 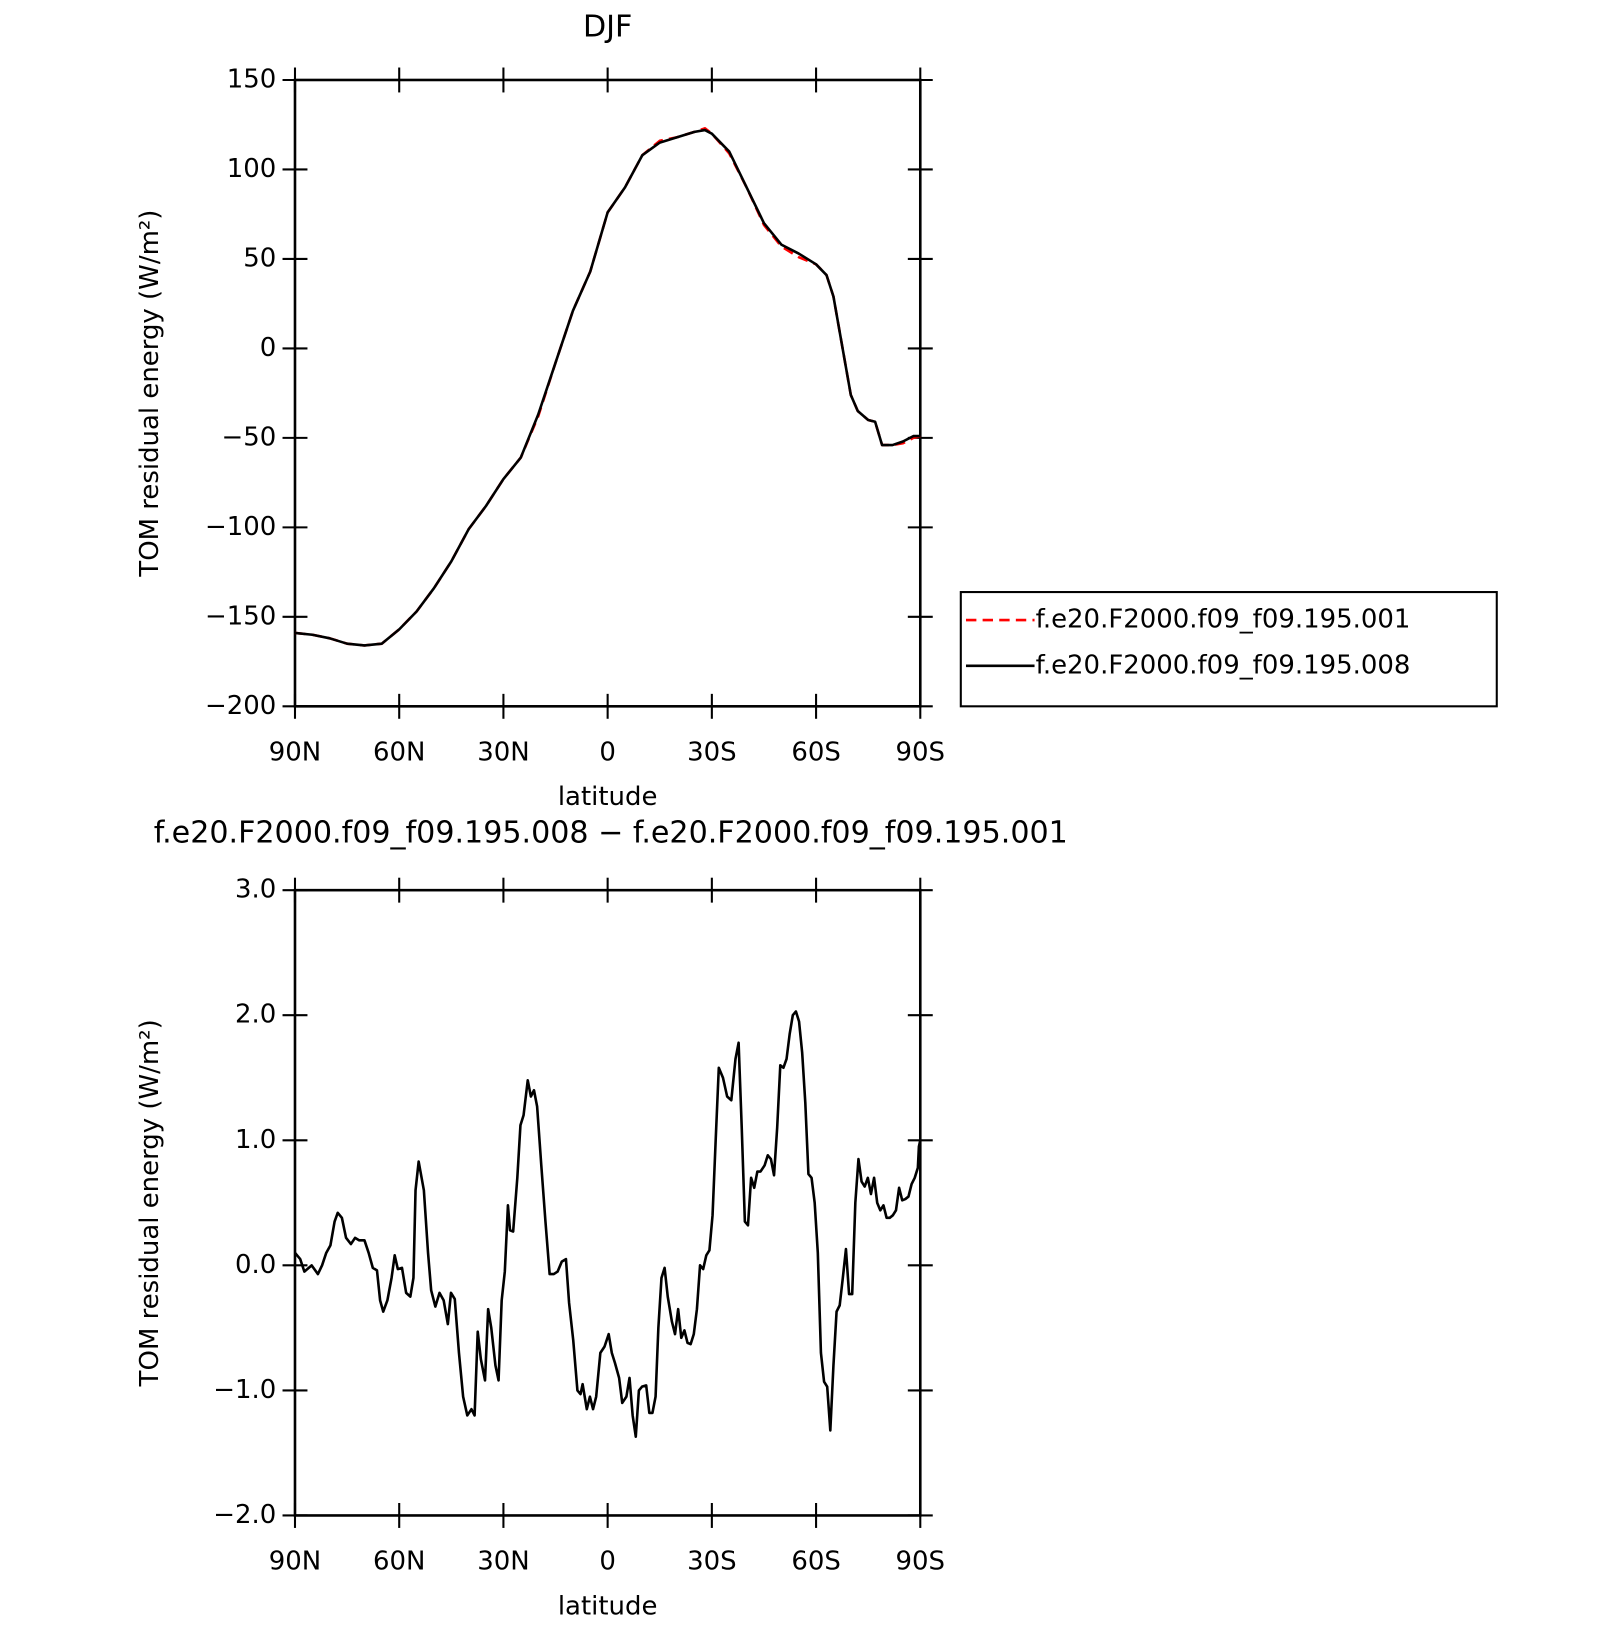 I want to click on y-tick-label: 2.0, so click(x=255, y=1015).